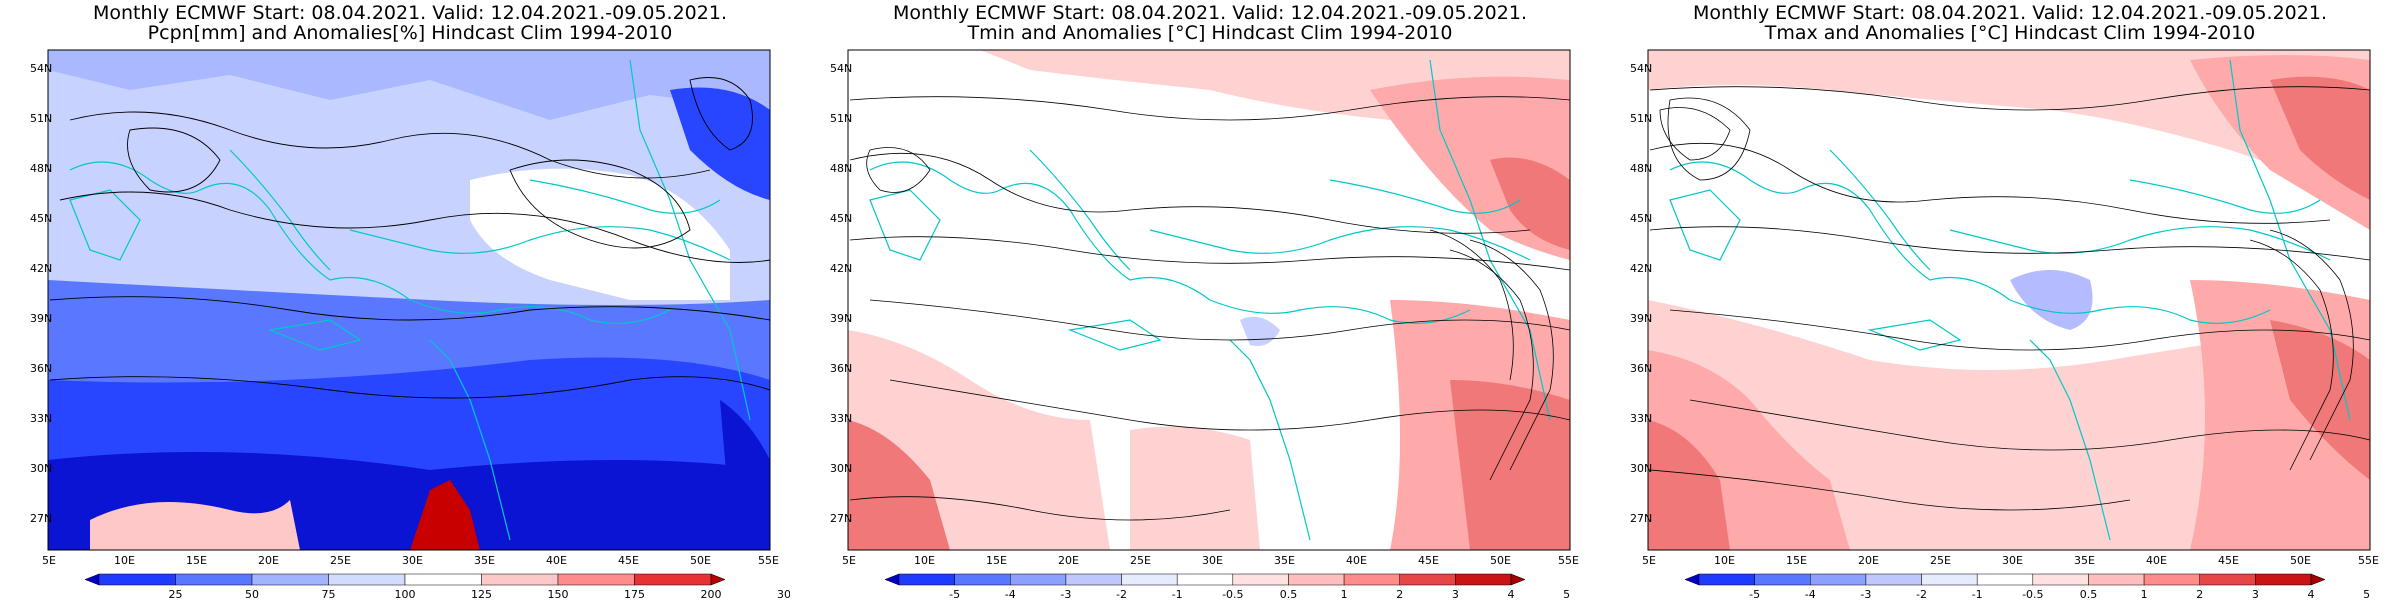 Image resolution: width=2400 pixels, height=600 pixels. Describe the element at coordinates (1500, 560) in the screenshot. I see `lon-tick: 50E` at that location.